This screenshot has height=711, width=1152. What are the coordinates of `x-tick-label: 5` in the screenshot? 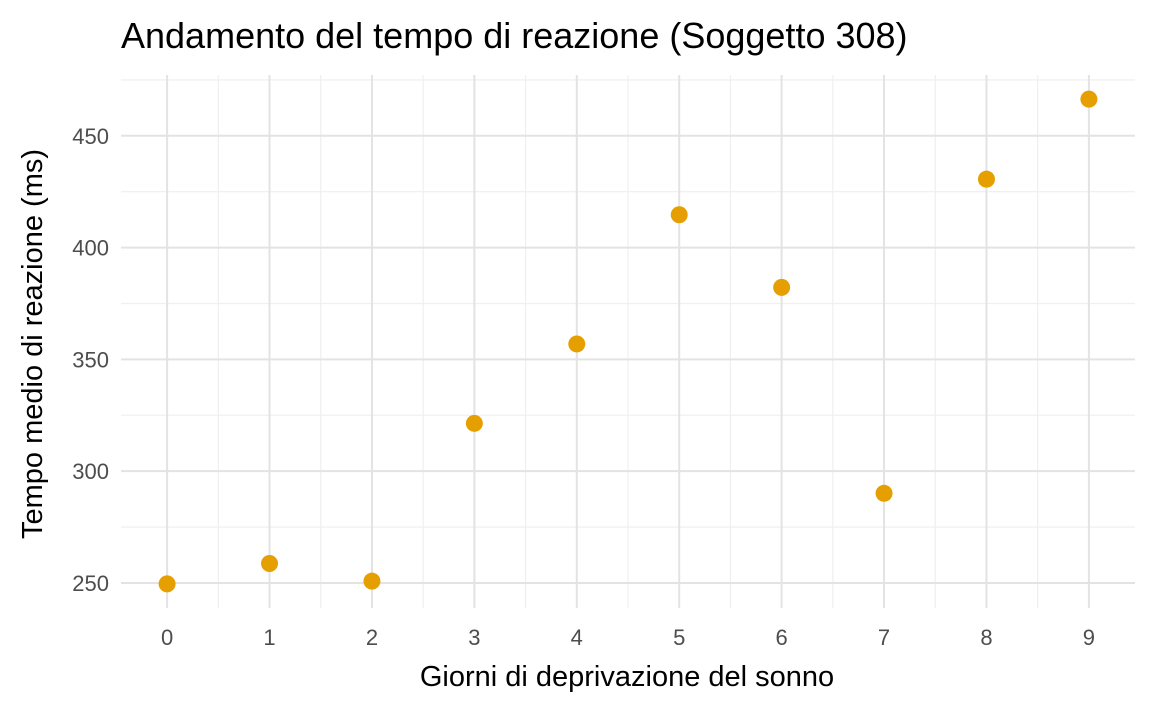 It's located at (679, 637).